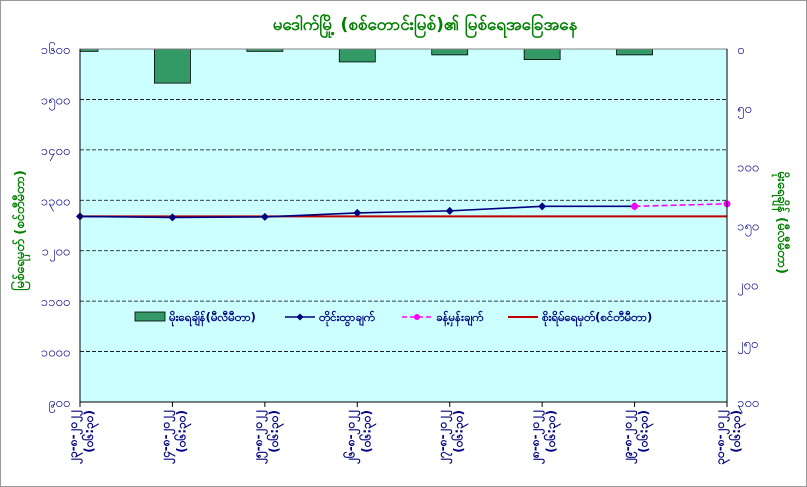  What do you see at coordinates (747, 345) in the screenshot?
I see `y-right-tick-label: ၂၅၀` at bounding box center [747, 345].